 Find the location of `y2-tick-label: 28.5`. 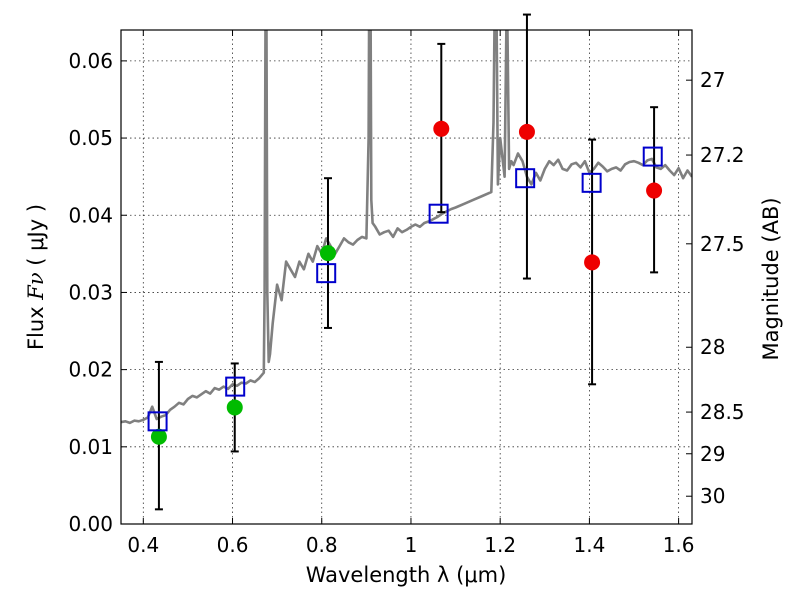

y2-tick-label: 28.5 is located at coordinates (722, 412).